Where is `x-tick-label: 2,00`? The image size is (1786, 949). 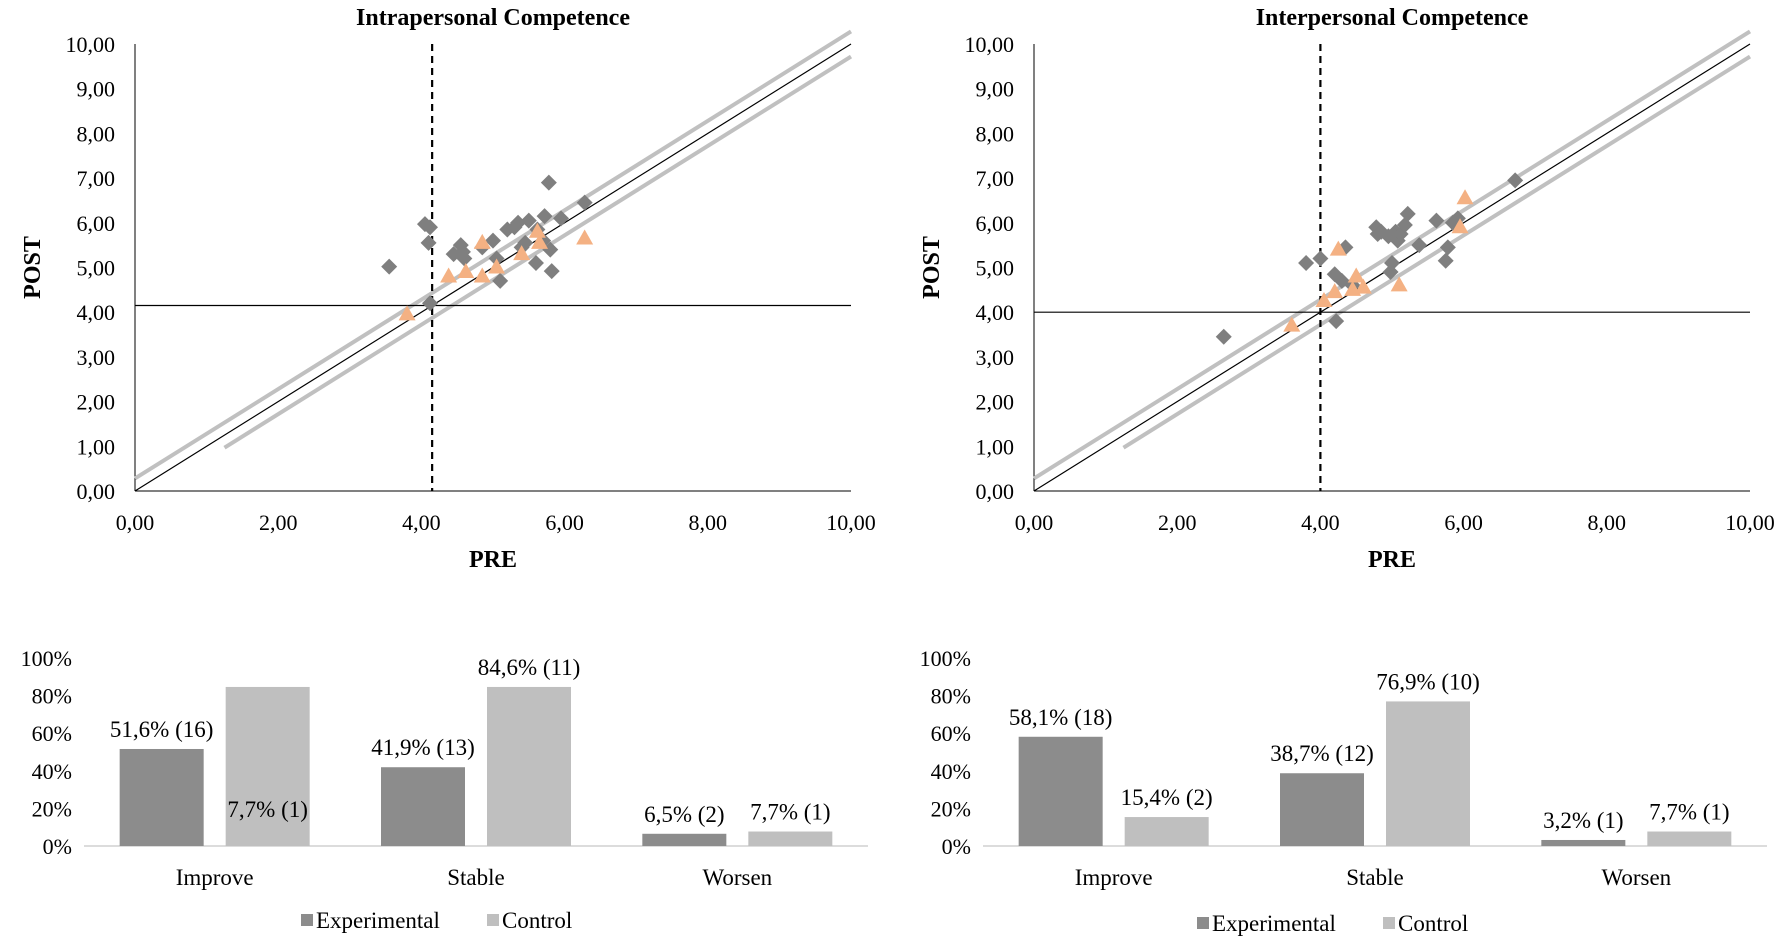 x-tick-label: 2,00 is located at coordinates (1177, 522).